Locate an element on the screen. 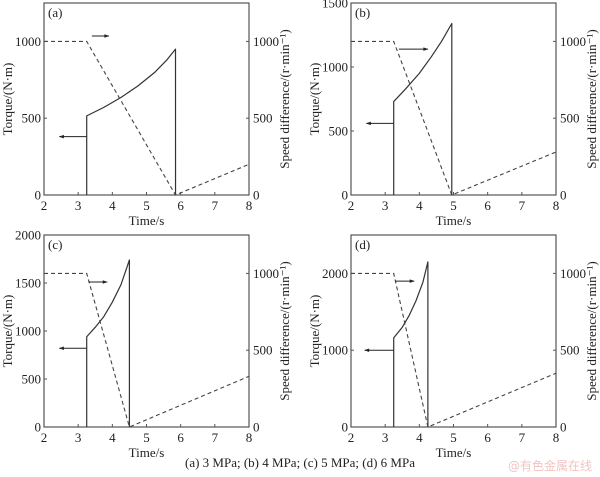 The width and height of the screenshot is (600, 477). panel-label: (d) is located at coordinates (362, 244).